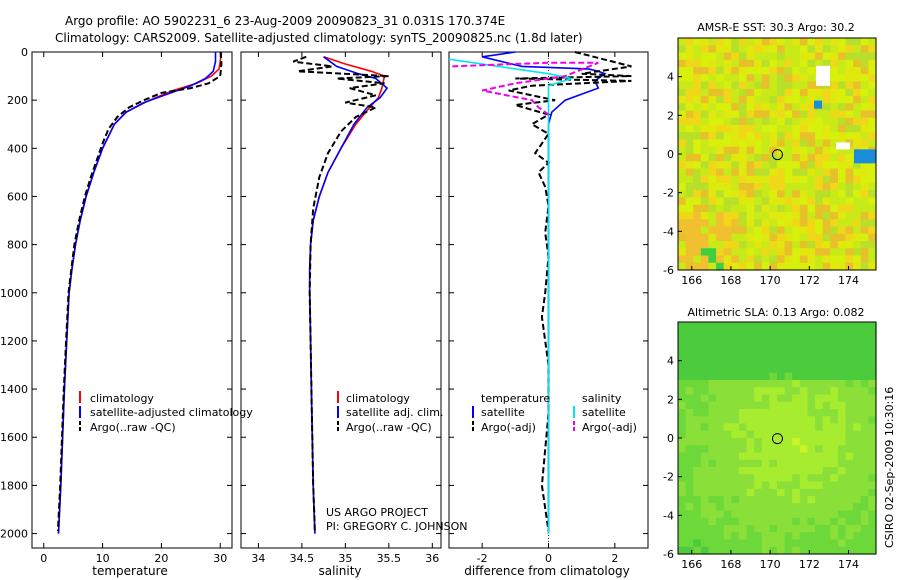 This screenshot has width=900, height=580. What do you see at coordinates (14, 293) in the screenshot?
I see `y-tick-label: 1000` at bounding box center [14, 293].